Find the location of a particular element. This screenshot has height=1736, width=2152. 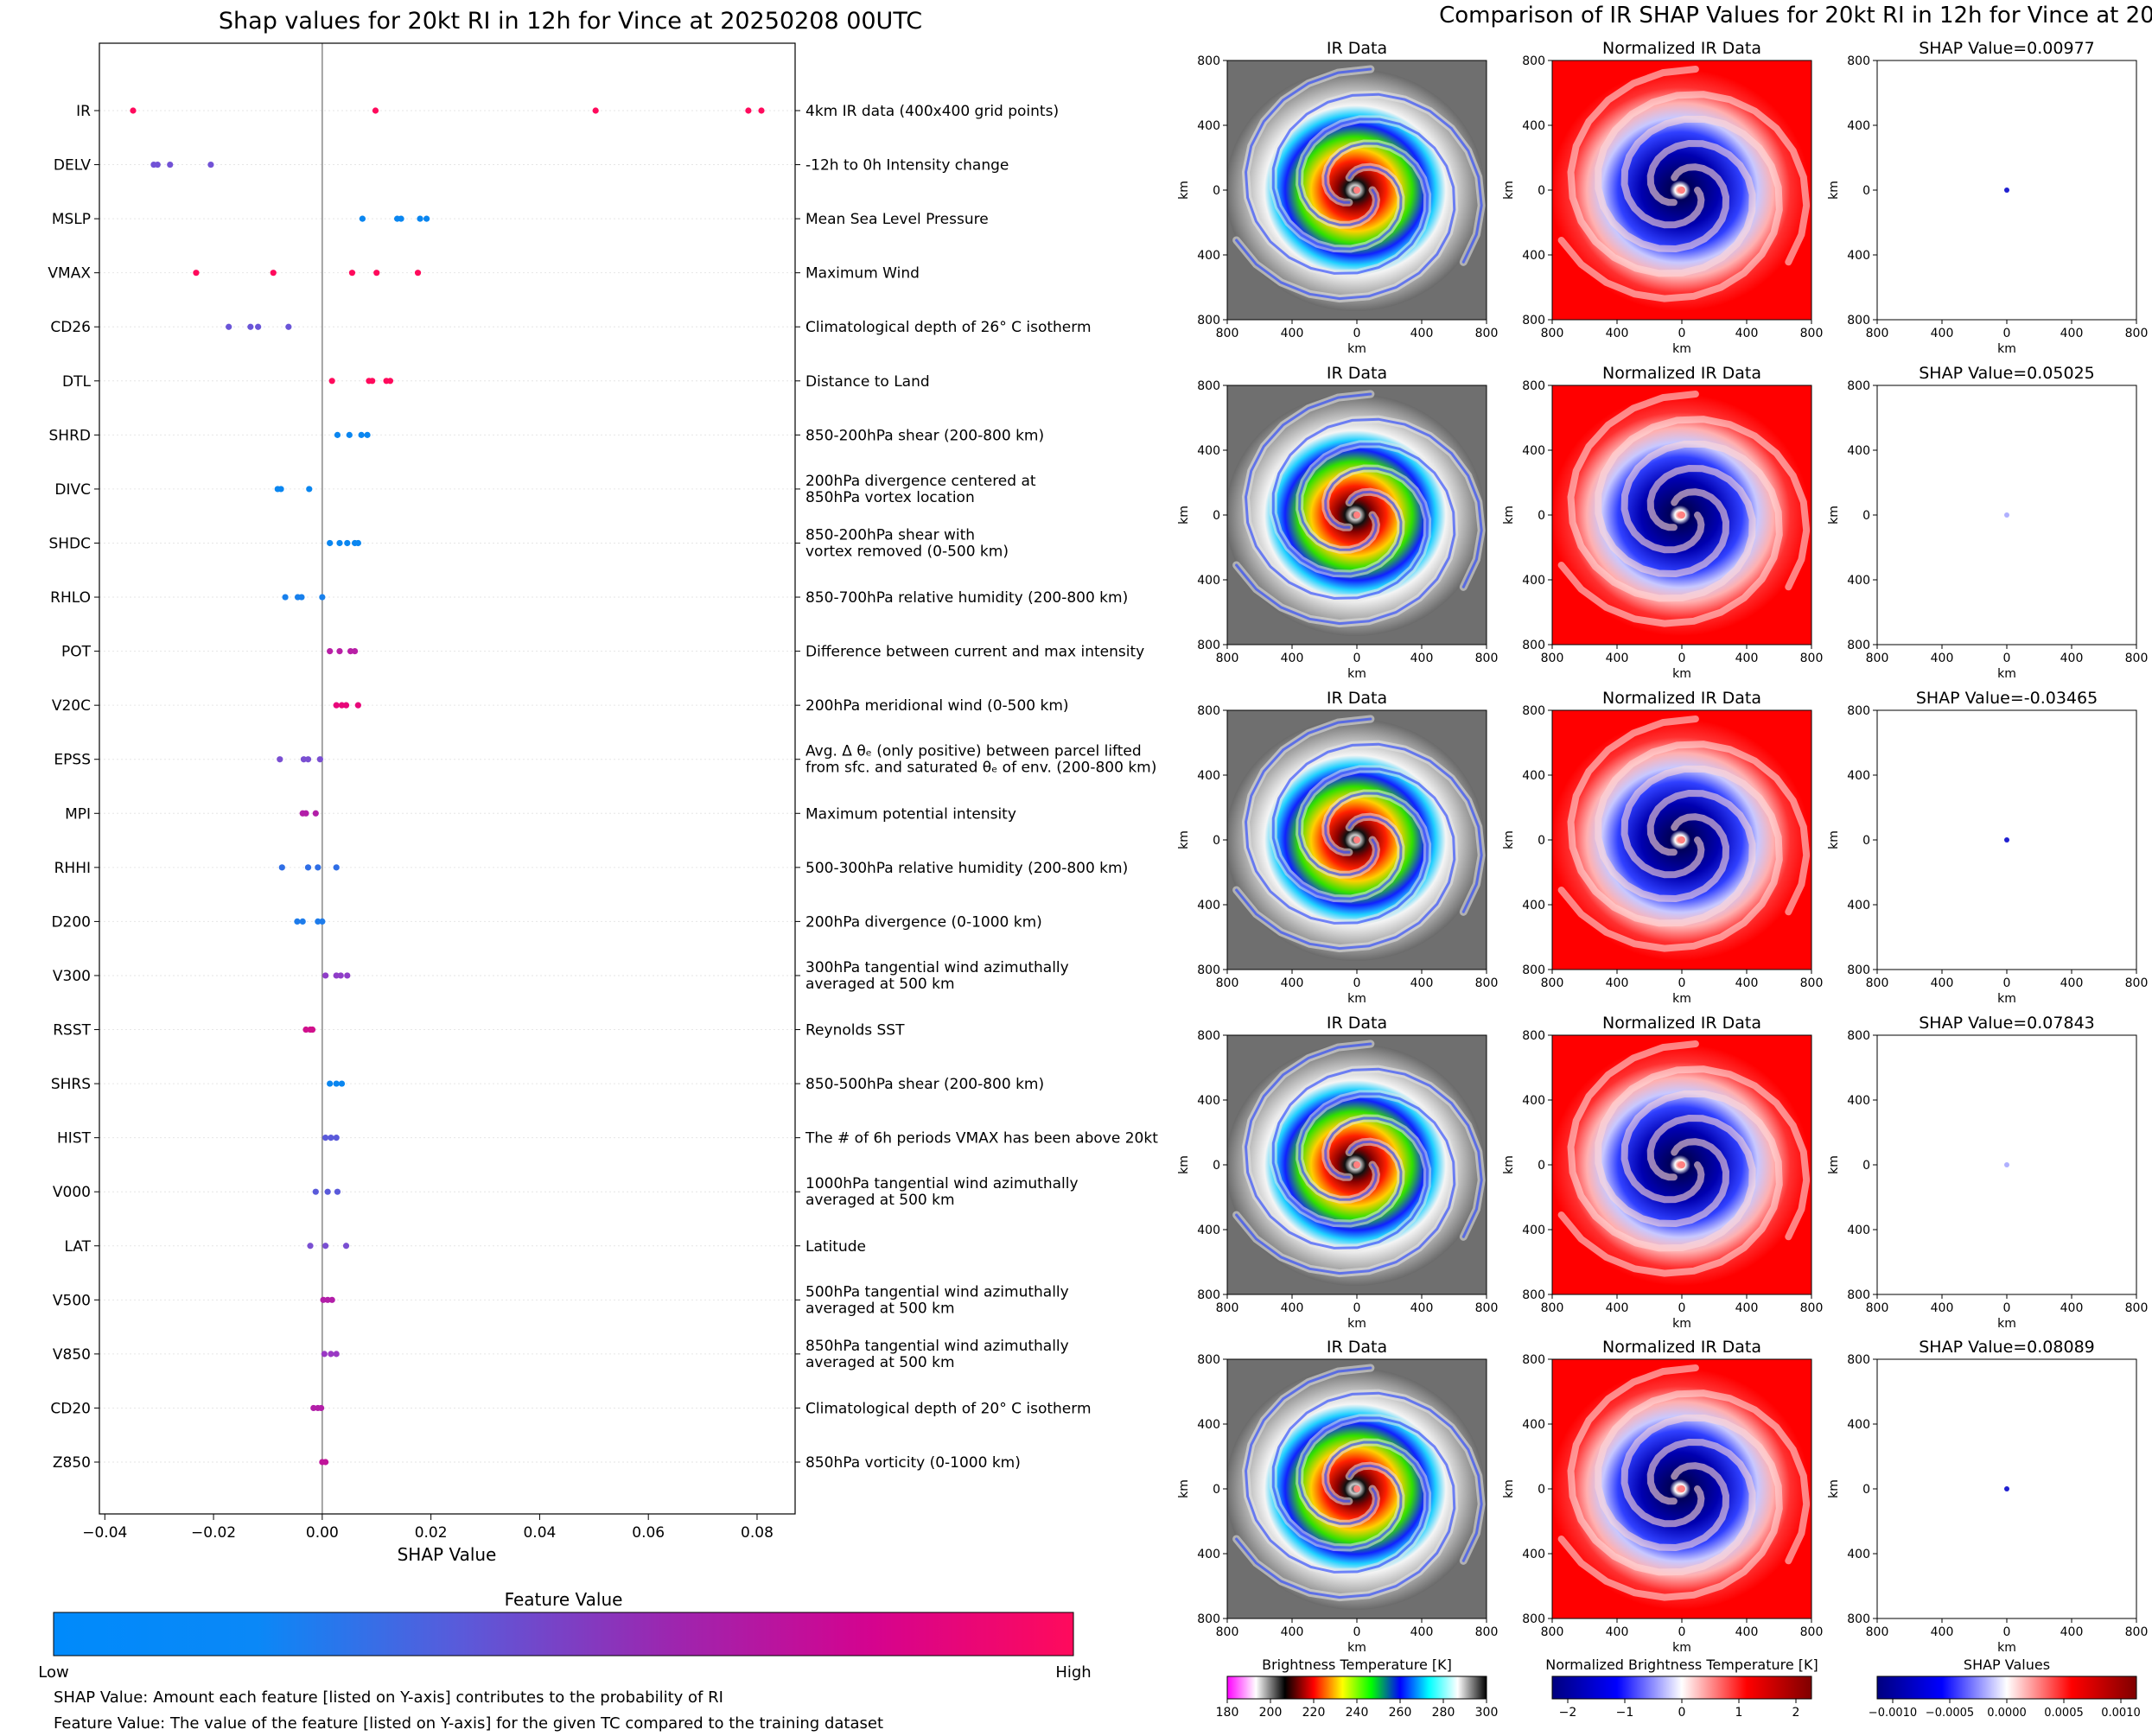

colorbar-tick-label: 0.0005 is located at coordinates (2064, 1713).